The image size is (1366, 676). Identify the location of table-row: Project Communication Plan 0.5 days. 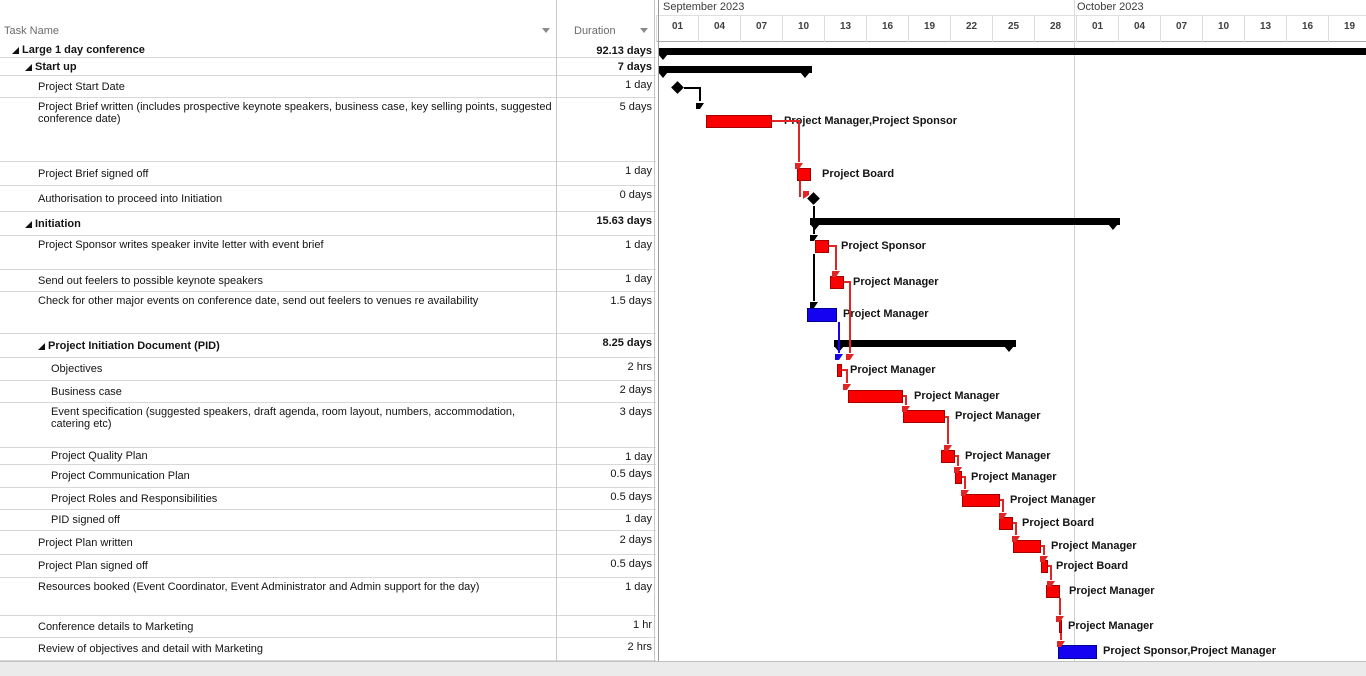
(328, 476).